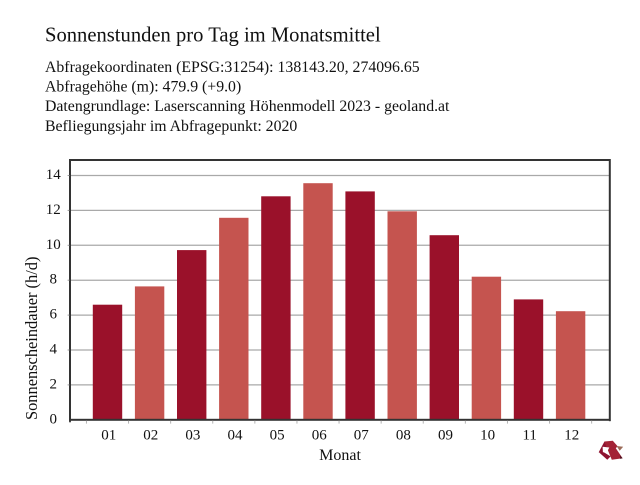  What do you see at coordinates (529, 436) in the screenshot?
I see `svg-text: 11` at bounding box center [529, 436].